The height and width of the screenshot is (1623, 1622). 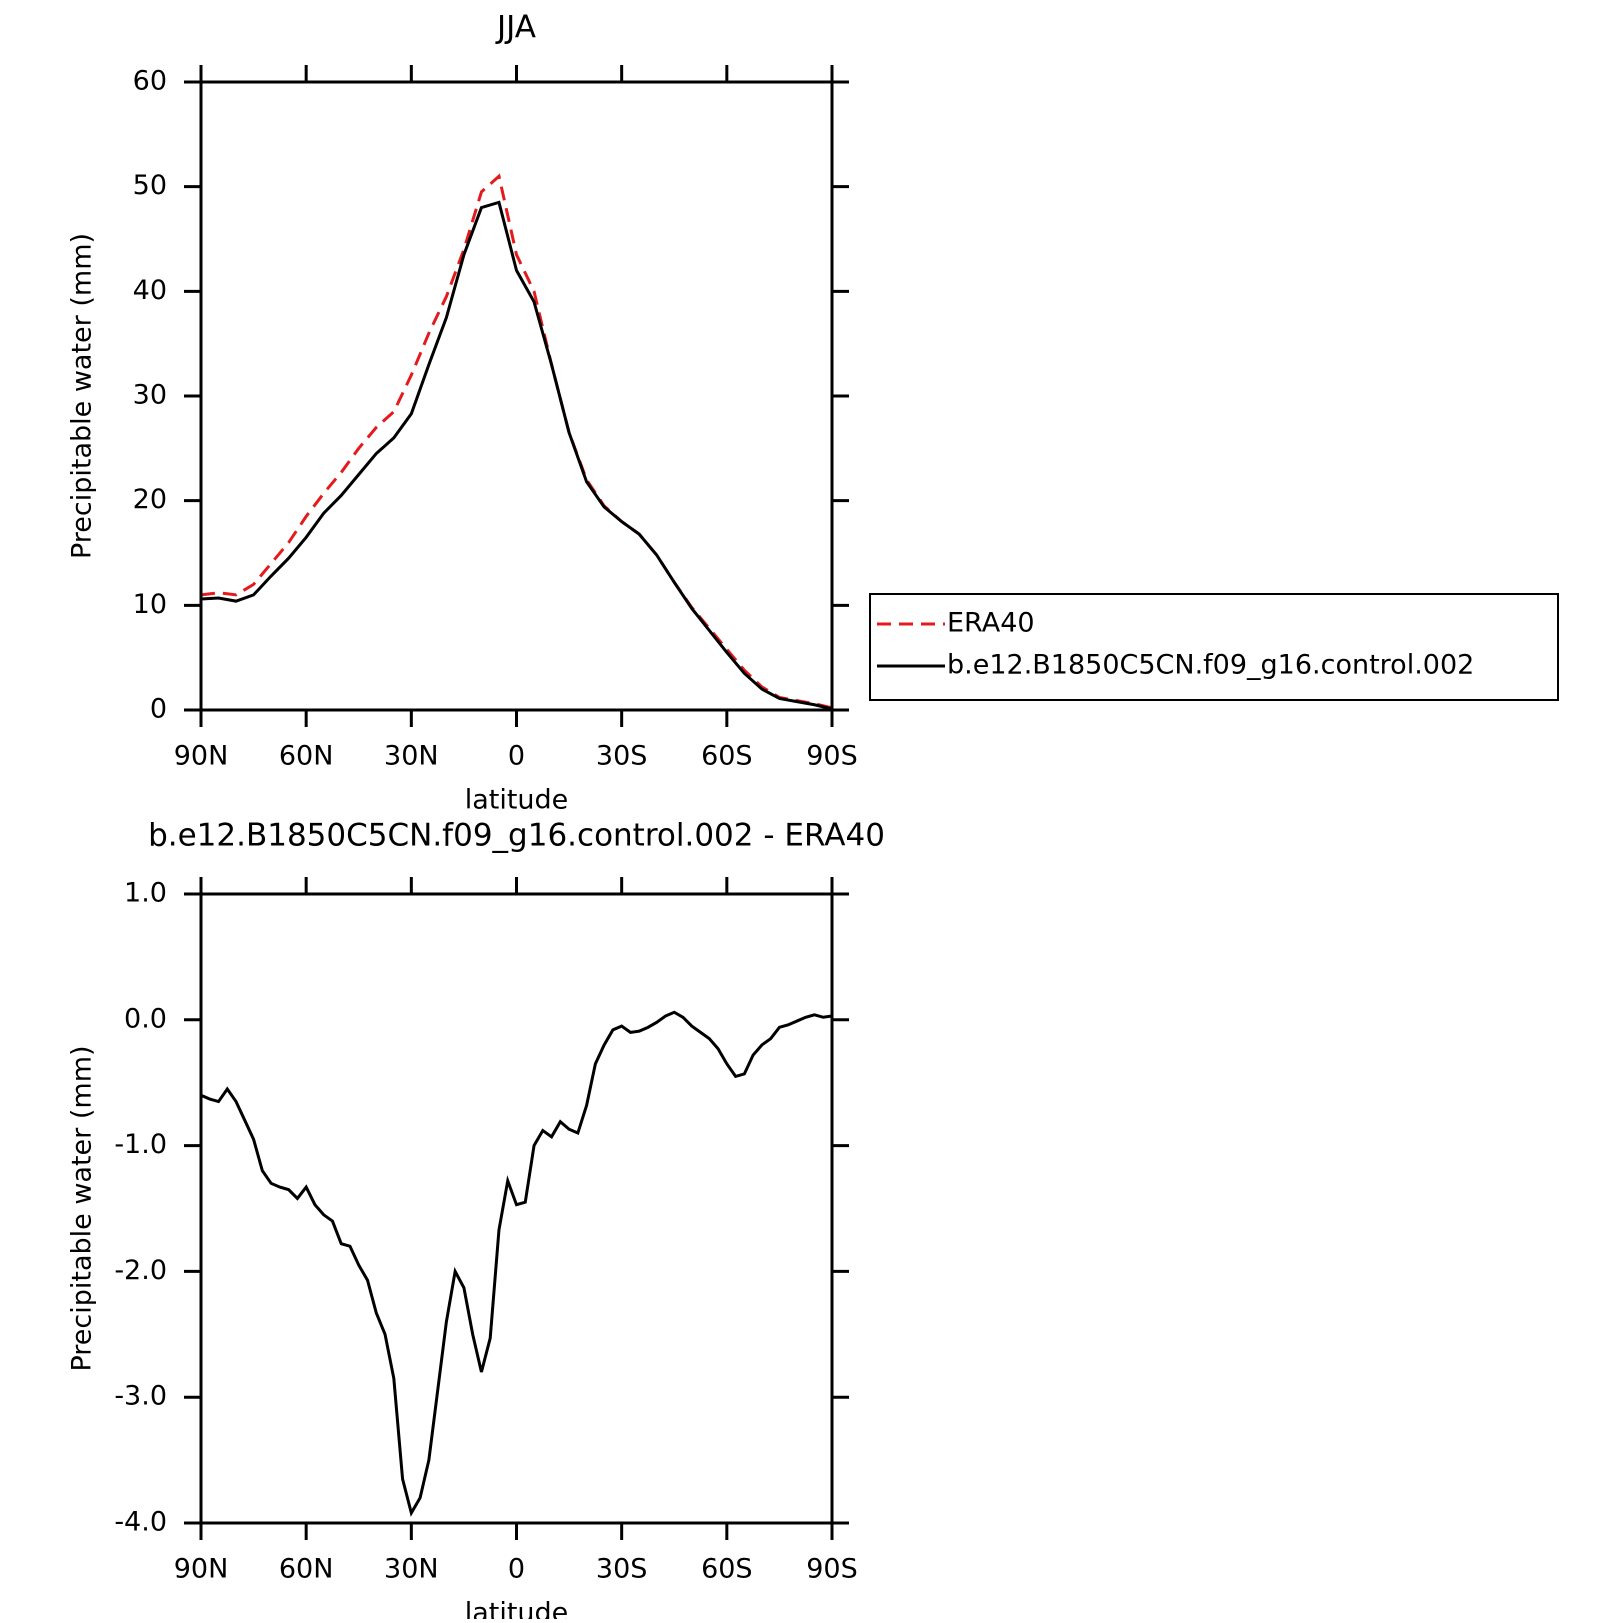 I want to click on y-tick-label: -1.0, so click(x=140, y=1144).